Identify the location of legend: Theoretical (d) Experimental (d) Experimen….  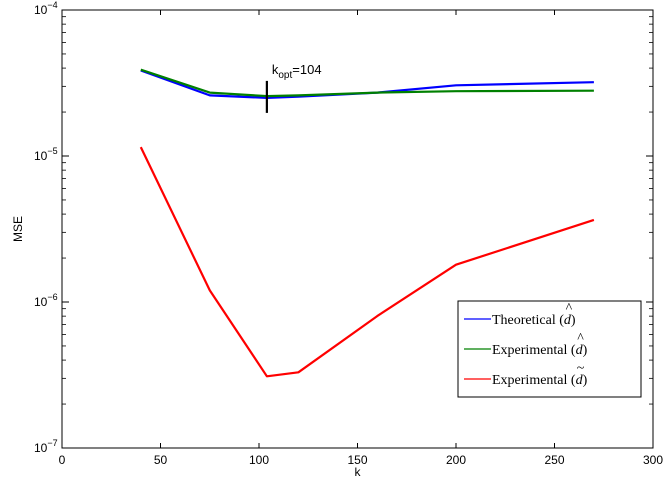
(549, 349).